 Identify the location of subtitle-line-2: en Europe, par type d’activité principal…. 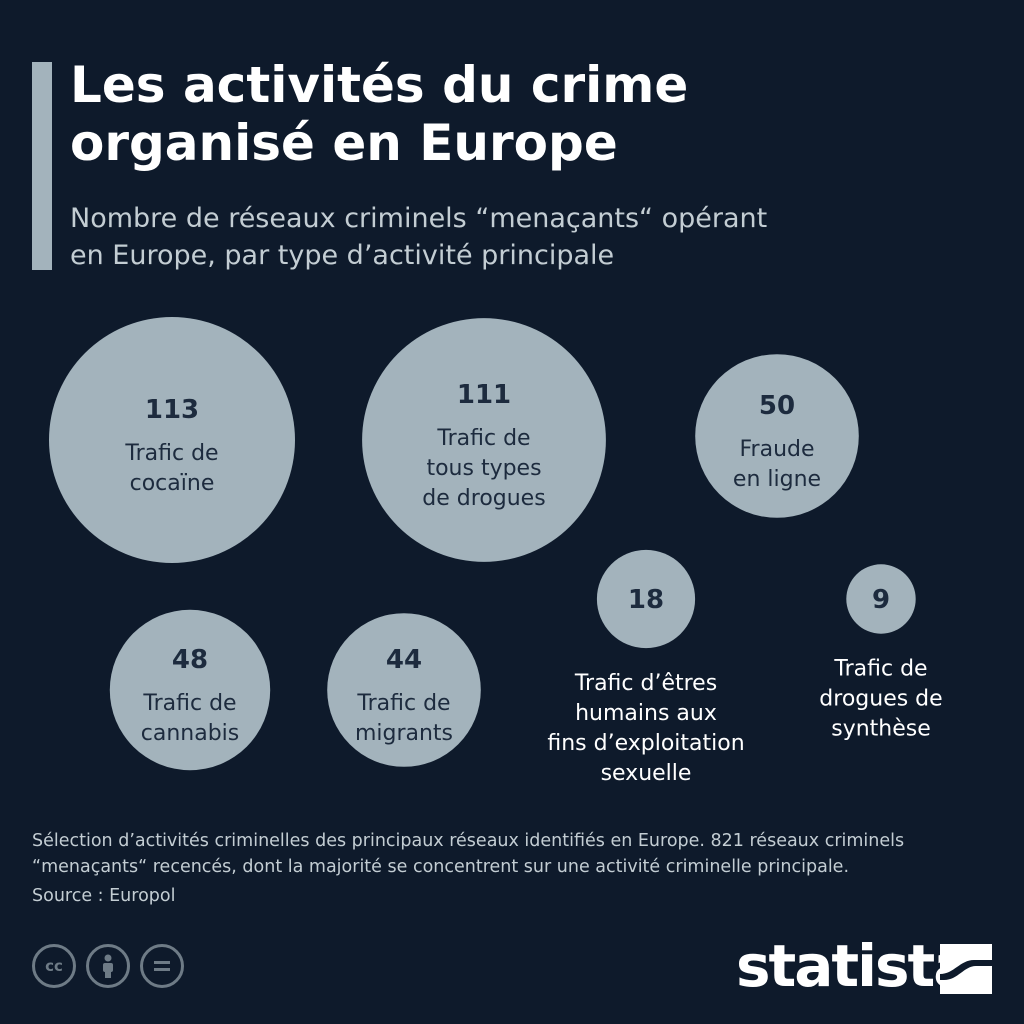
(342, 255).